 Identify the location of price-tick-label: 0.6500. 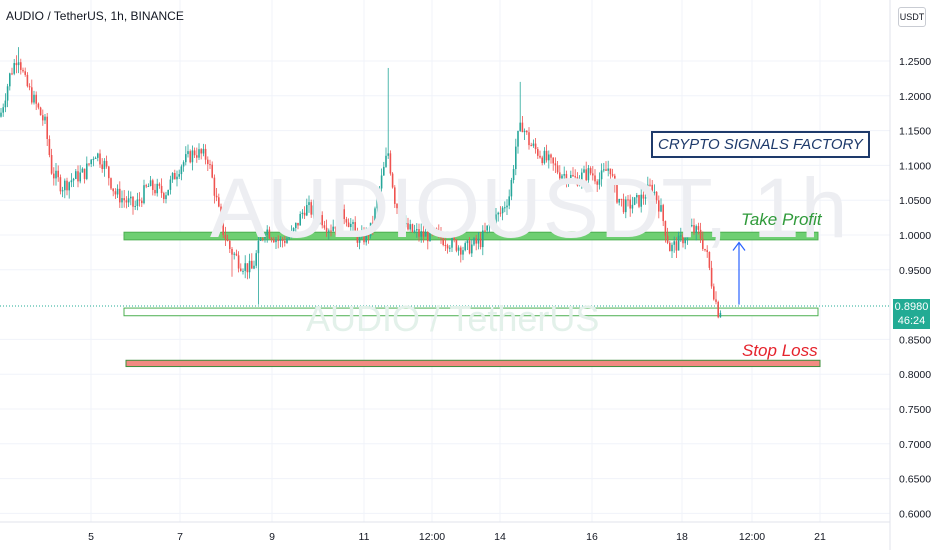
(915, 480).